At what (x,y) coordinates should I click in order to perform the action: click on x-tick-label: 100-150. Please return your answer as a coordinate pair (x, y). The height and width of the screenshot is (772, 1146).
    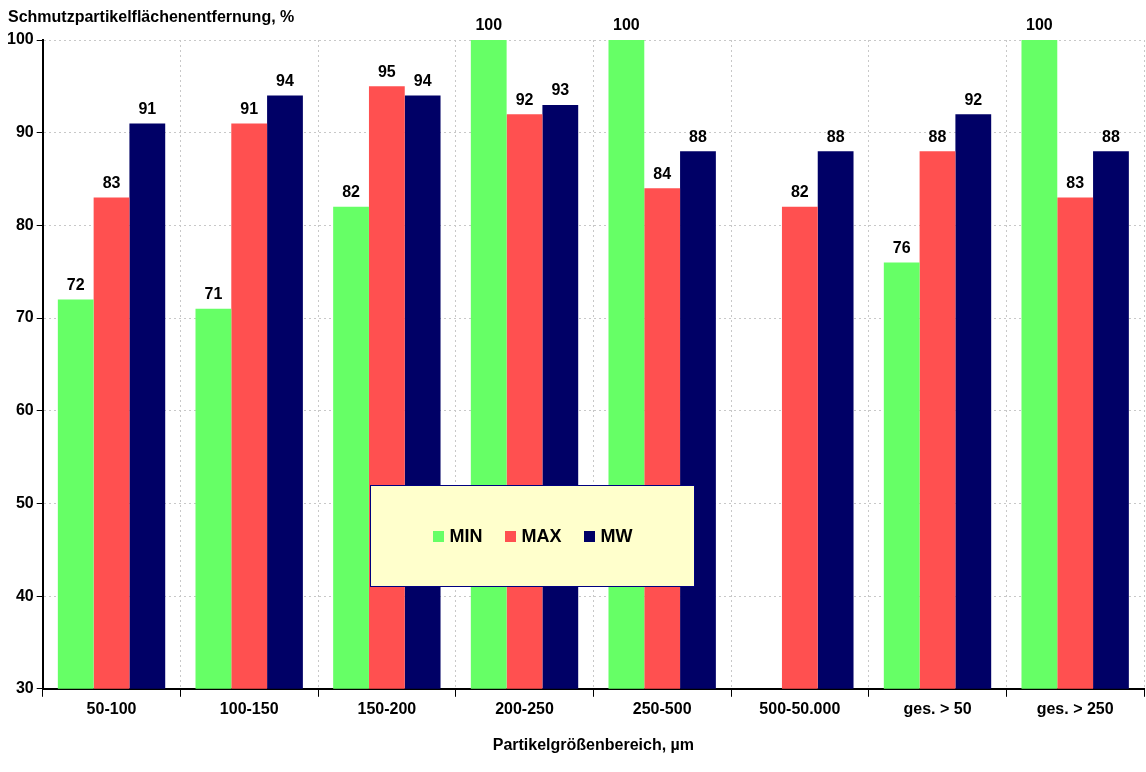
    Looking at the image, I should click on (249, 708).